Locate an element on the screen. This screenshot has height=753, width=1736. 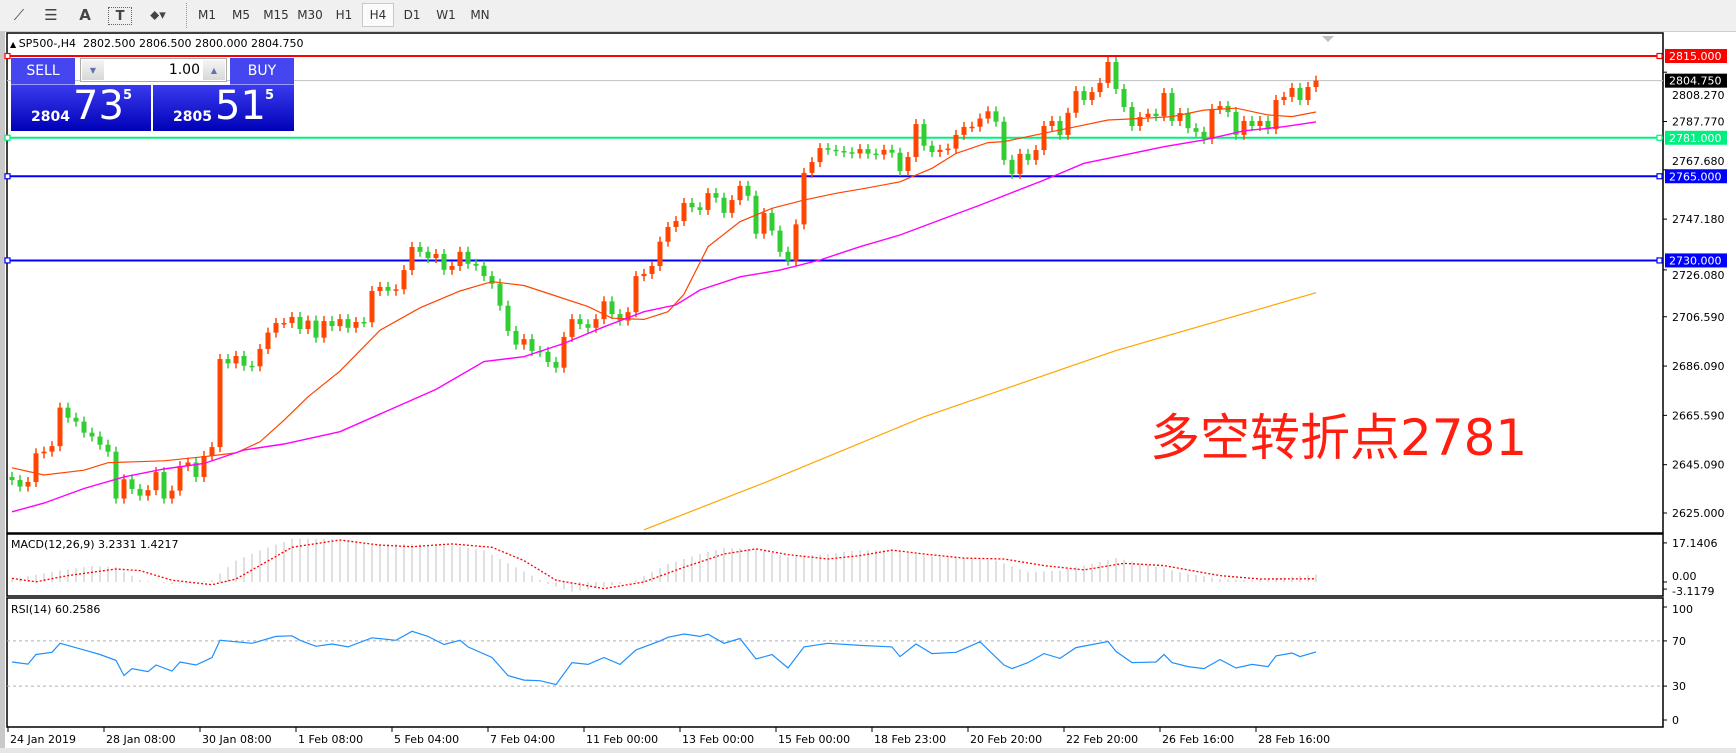
sell-price-prefix: 2804 is located at coordinates (50, 117).